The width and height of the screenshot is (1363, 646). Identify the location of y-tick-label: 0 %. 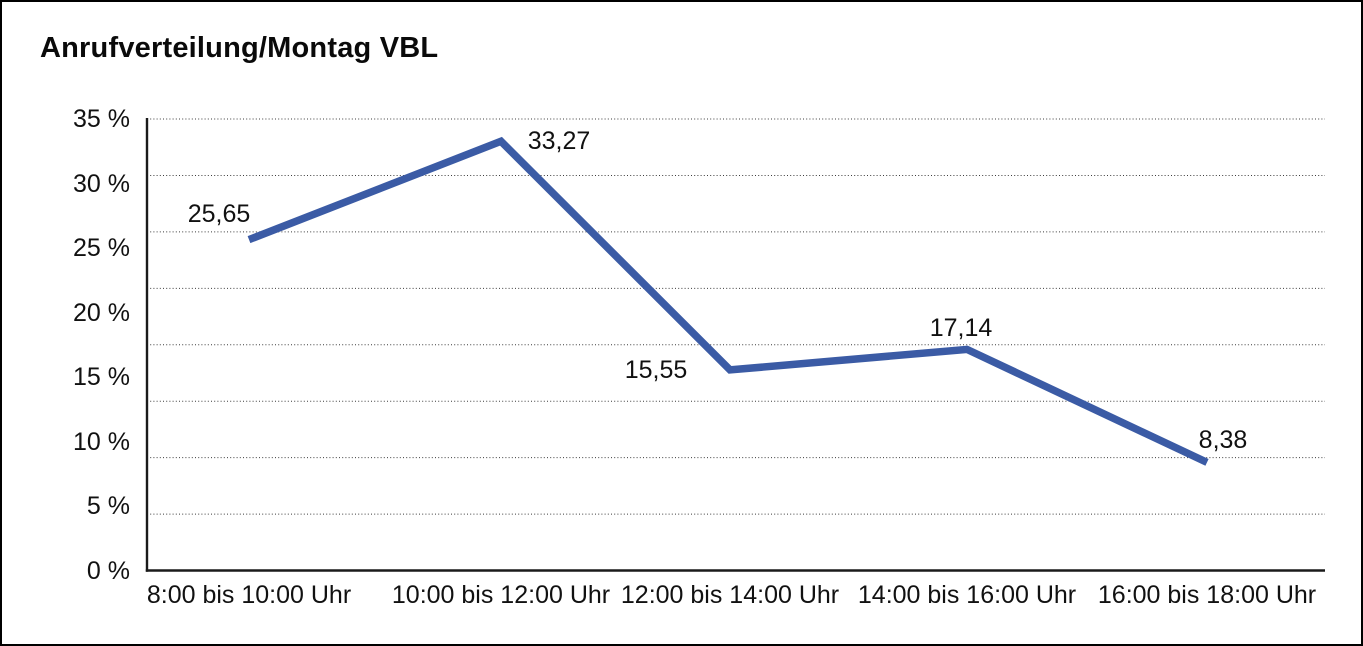
(108, 570).